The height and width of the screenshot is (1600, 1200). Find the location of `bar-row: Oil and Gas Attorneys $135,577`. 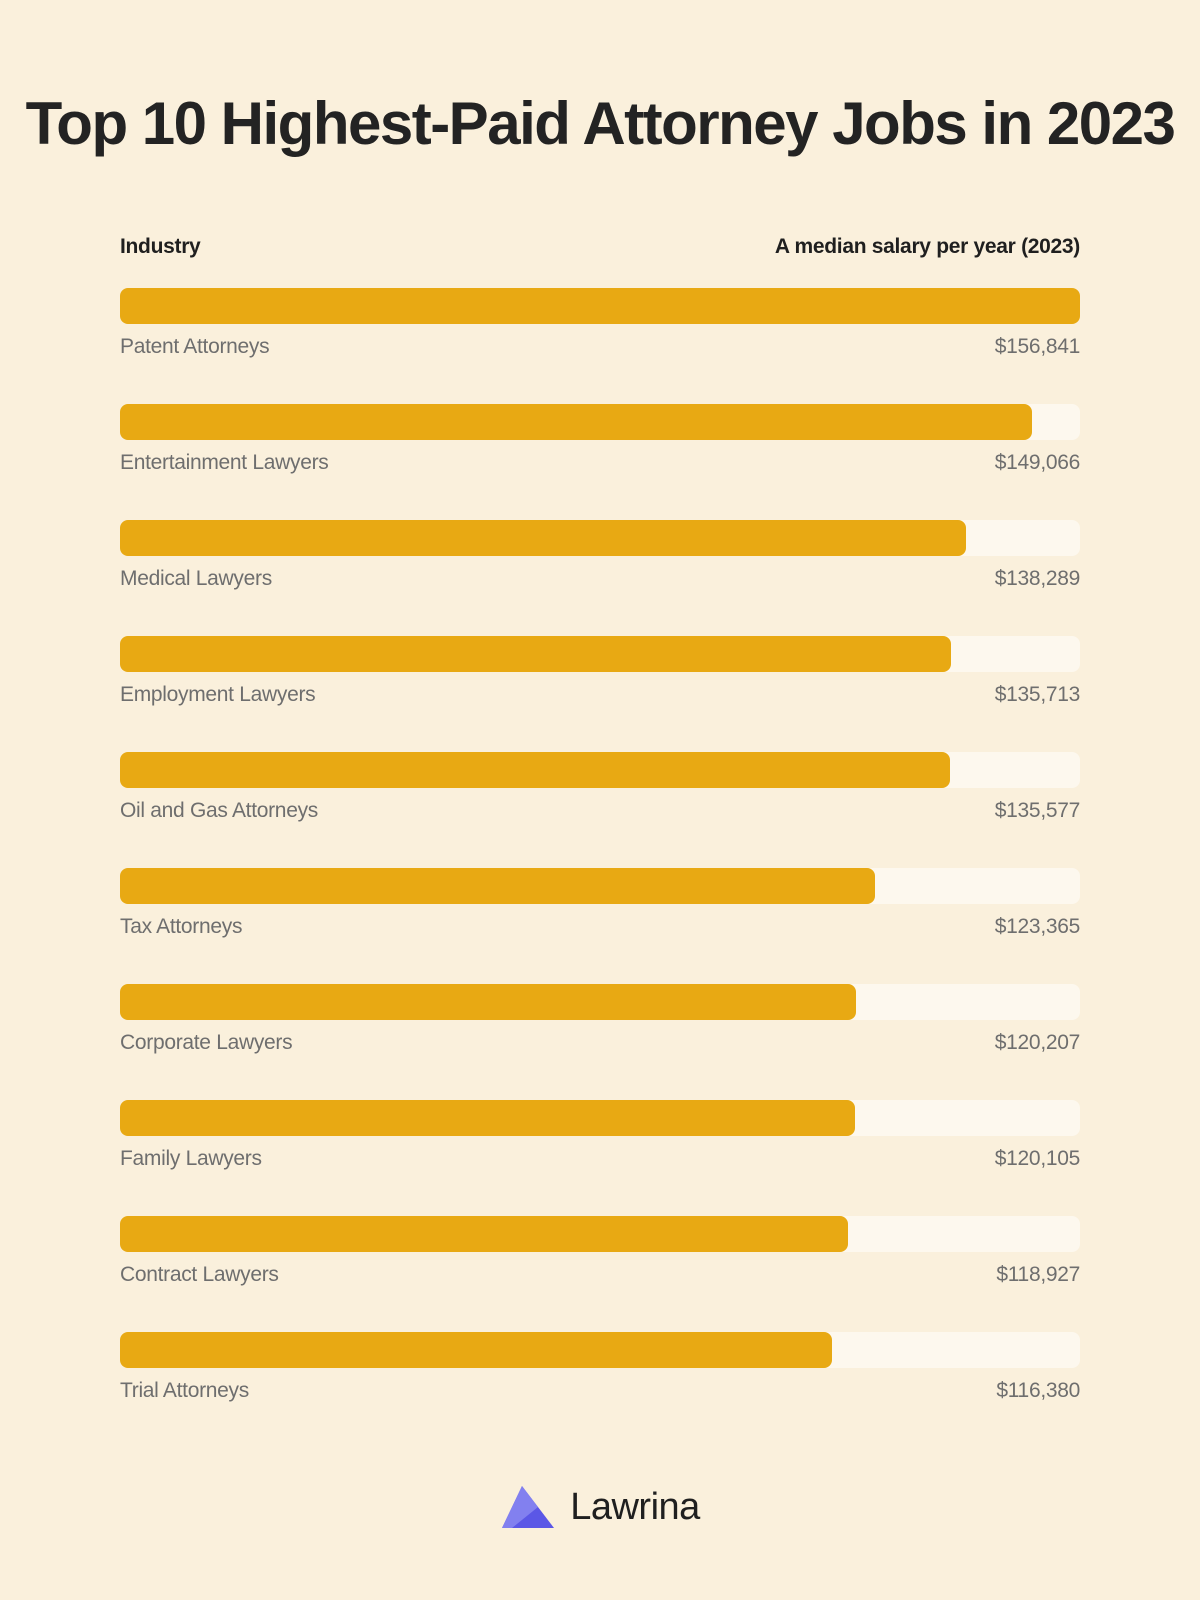

bar-row: Oil and Gas Attorneys $135,577 is located at coordinates (600, 797).